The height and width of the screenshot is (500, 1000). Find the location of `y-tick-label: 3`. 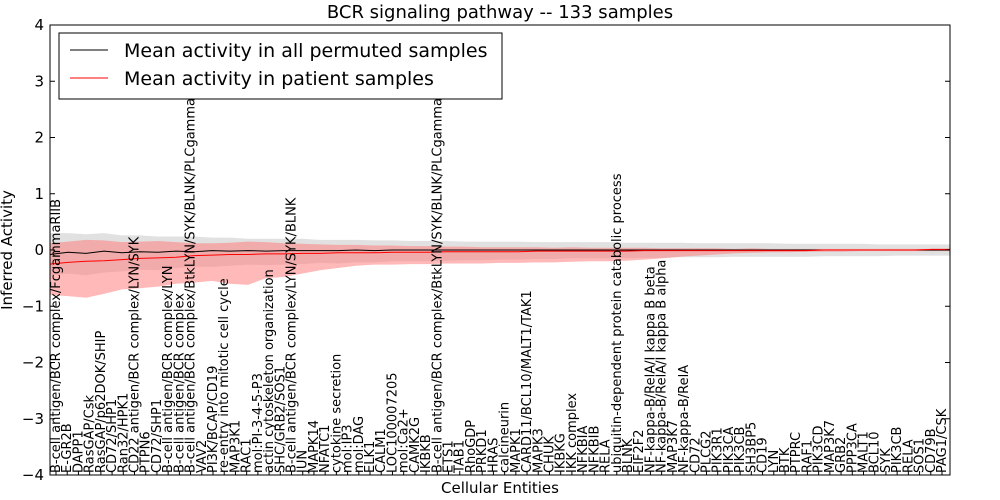

y-tick-label: 3 is located at coordinates (39, 81).